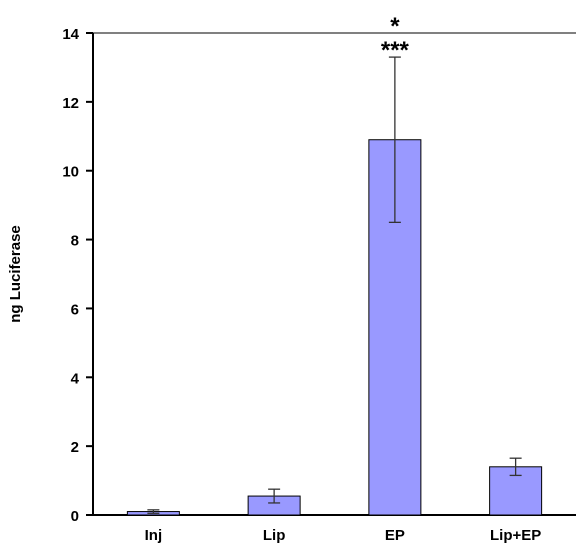  What do you see at coordinates (75, 241) in the screenshot?
I see `y-tick-label: 8` at bounding box center [75, 241].